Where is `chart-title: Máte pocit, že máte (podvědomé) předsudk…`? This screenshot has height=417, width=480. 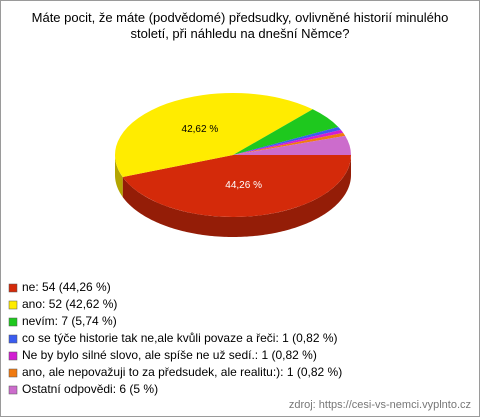
chart-title: Máte pocit, že máte (podvědomé) předsudk… is located at coordinates (240, 25).